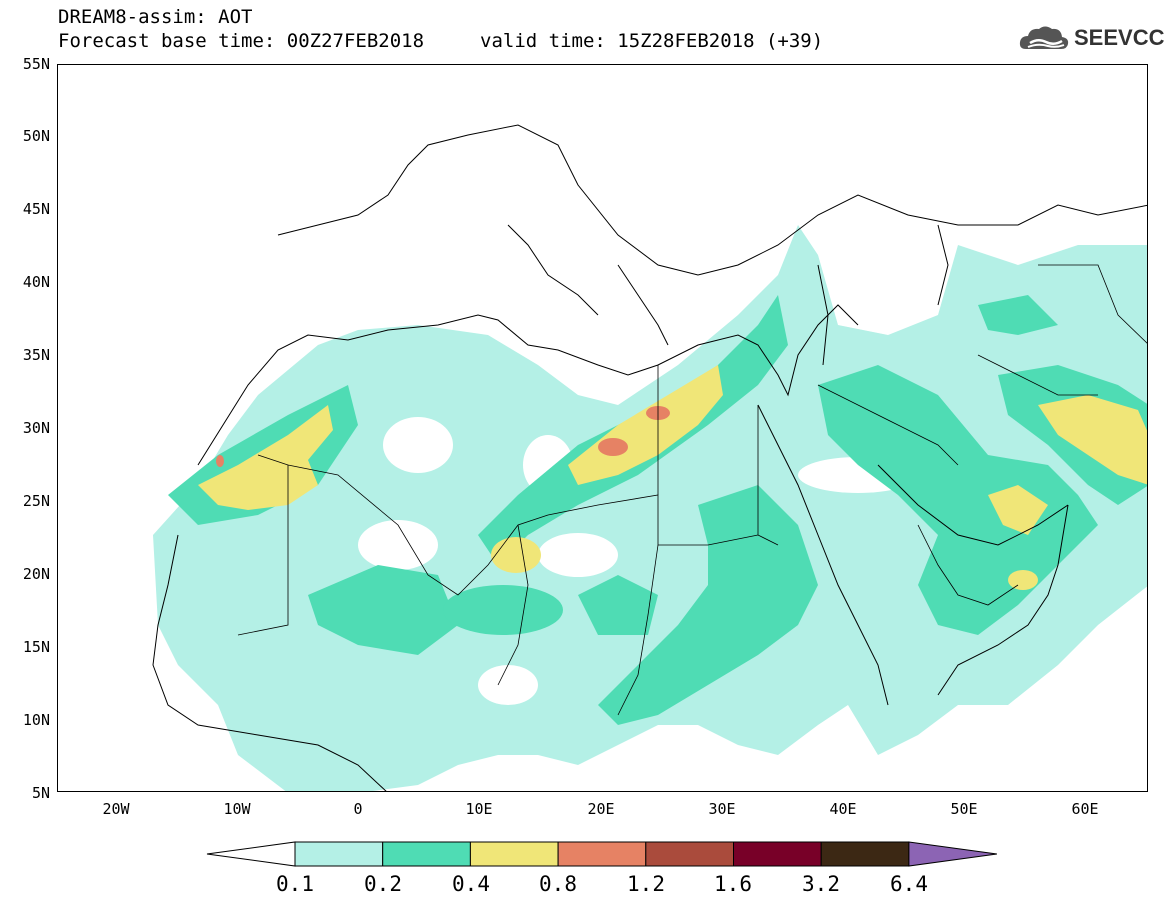 Image resolution: width=1165 pixels, height=905 pixels. Describe the element at coordinates (1085, 809) in the screenshot. I see `lon-label: 60E` at that location.